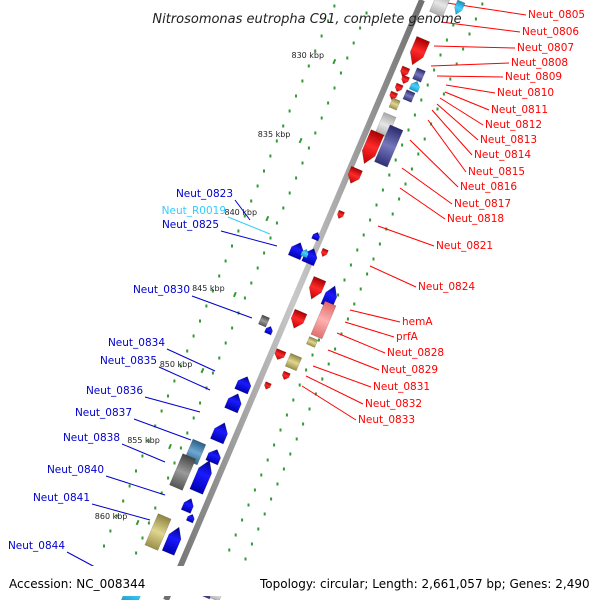 The image size is (600, 600). I want to click on gene-label: Neut_0834, so click(136, 343).